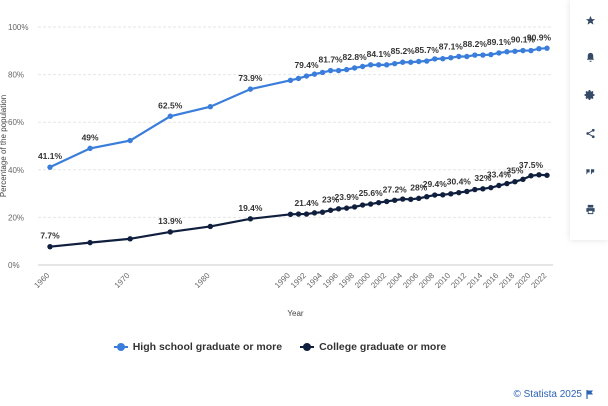  What do you see at coordinates (553, 394) in the screenshot?
I see `statista-credit: © Statista 2025` at bounding box center [553, 394].